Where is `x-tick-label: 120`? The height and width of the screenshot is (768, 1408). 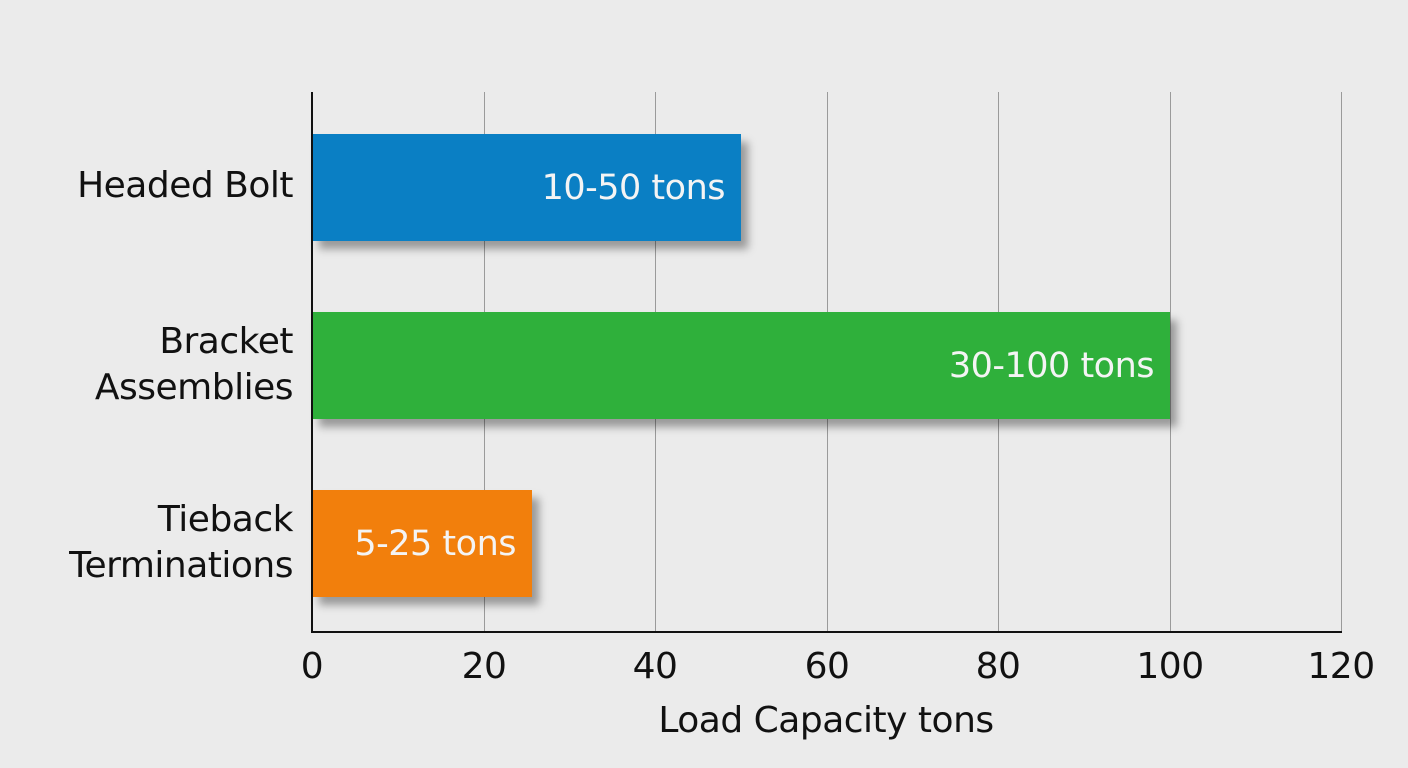
x-tick-label: 120 is located at coordinates (1341, 666).